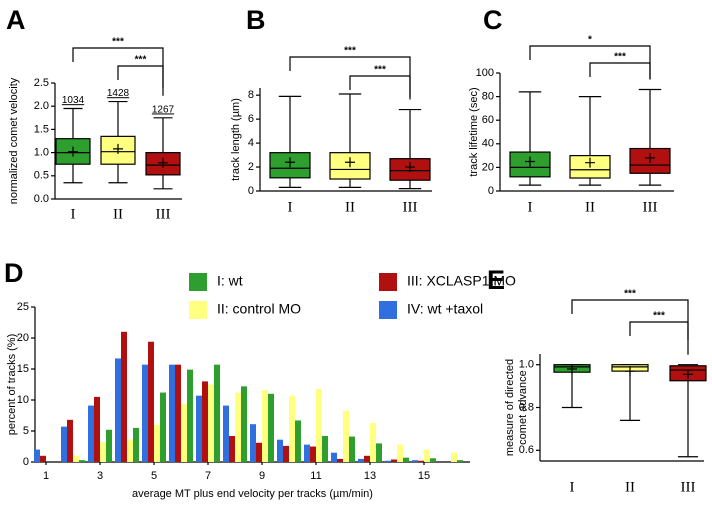 The image size is (712, 507). I want to click on panel-letter: B, so click(256, 20).